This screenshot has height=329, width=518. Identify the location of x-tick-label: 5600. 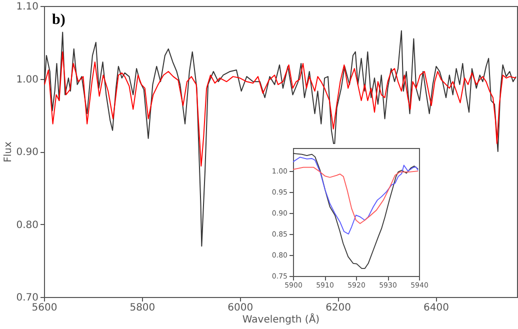
(45, 308).